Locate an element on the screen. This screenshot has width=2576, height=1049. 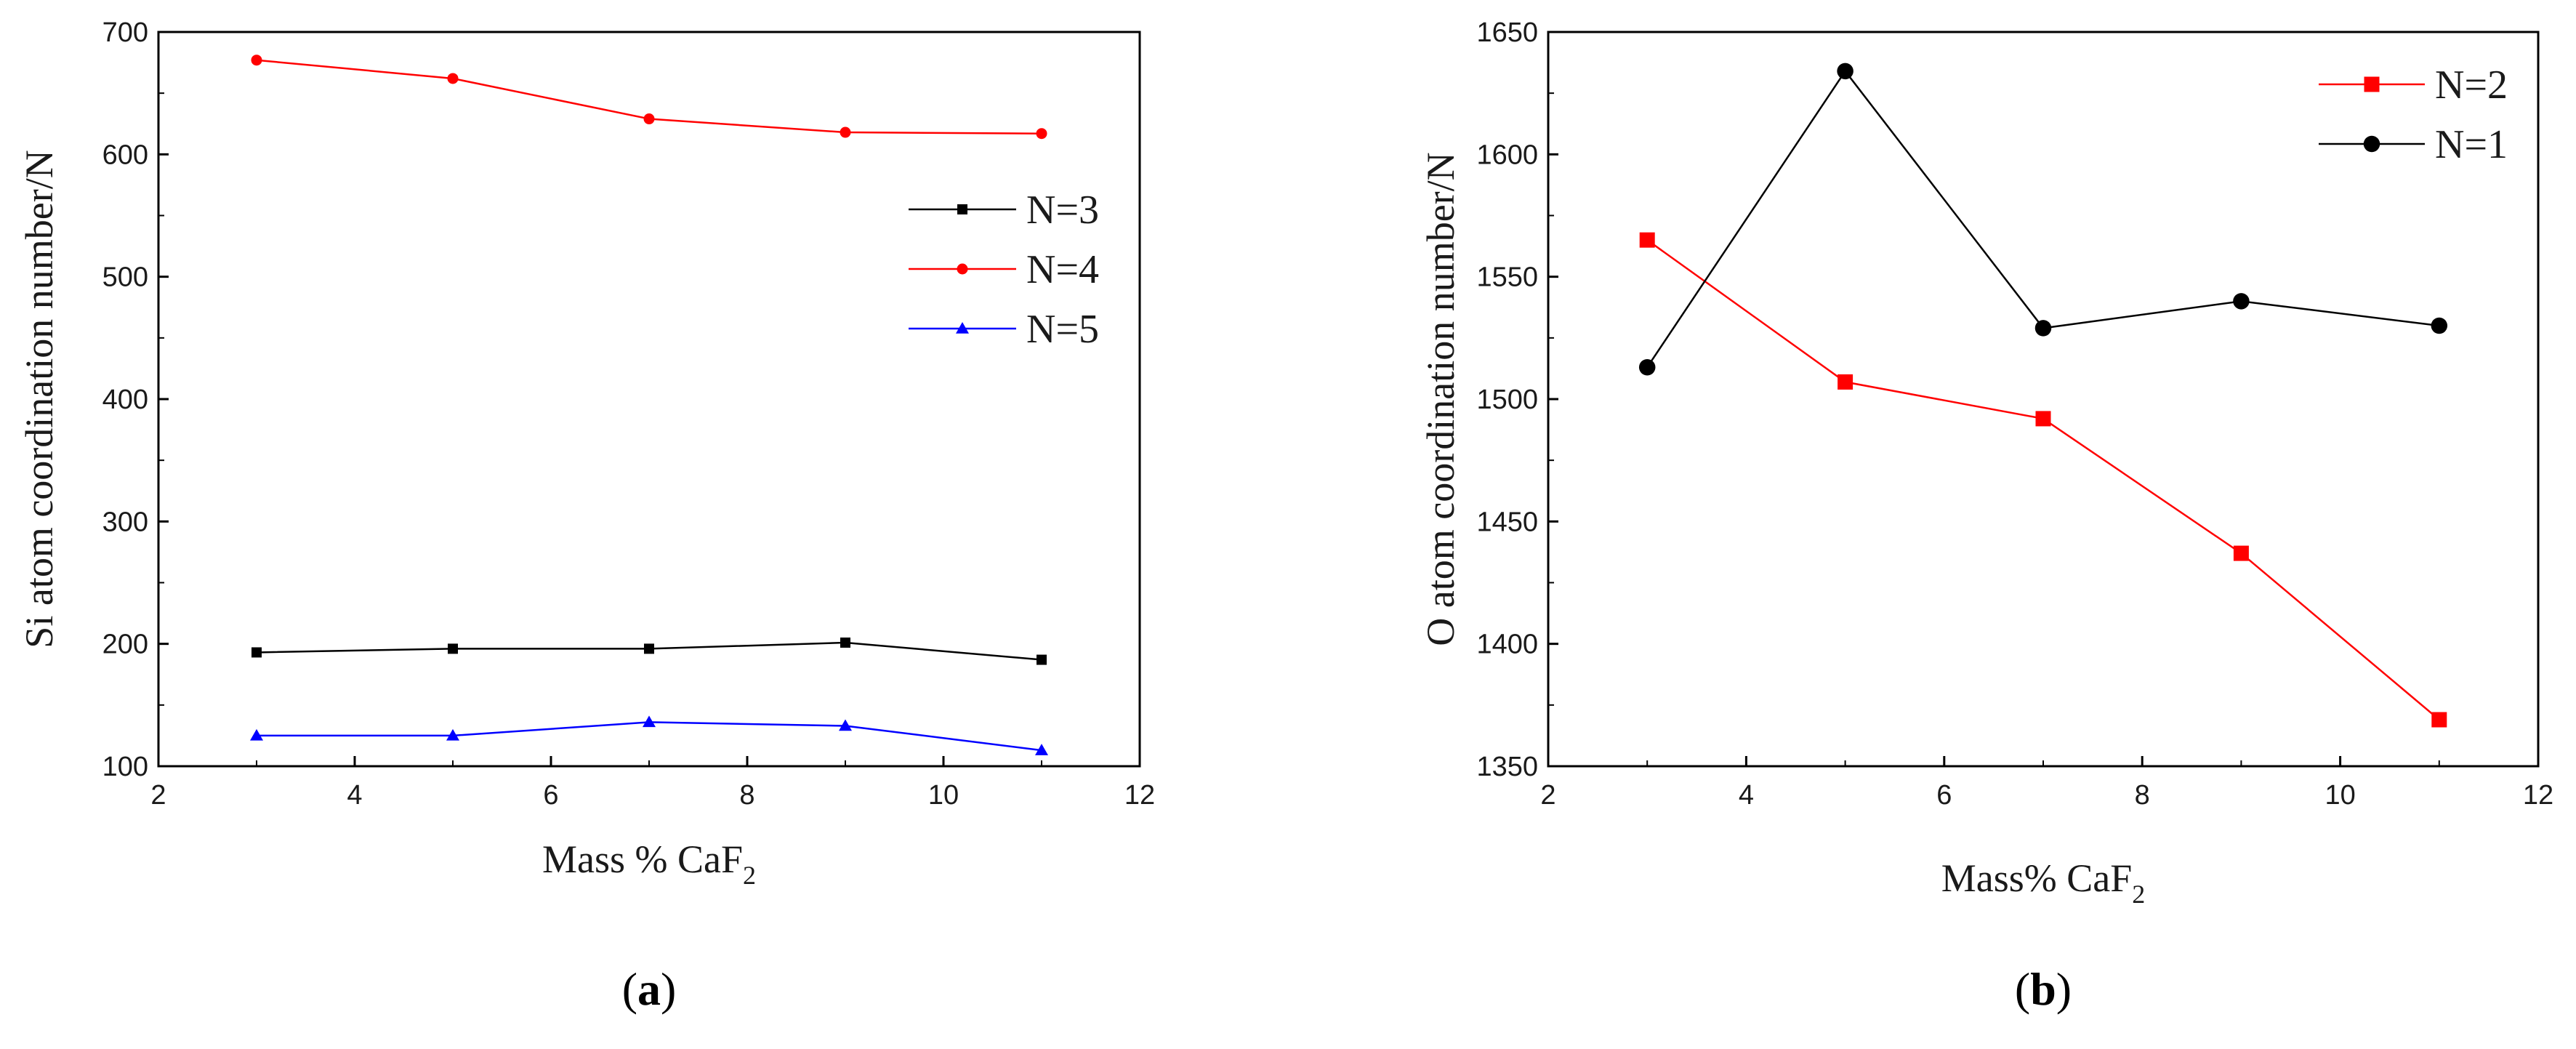
y-axis-label: Si atom coordination number/N is located at coordinates (39, 399).